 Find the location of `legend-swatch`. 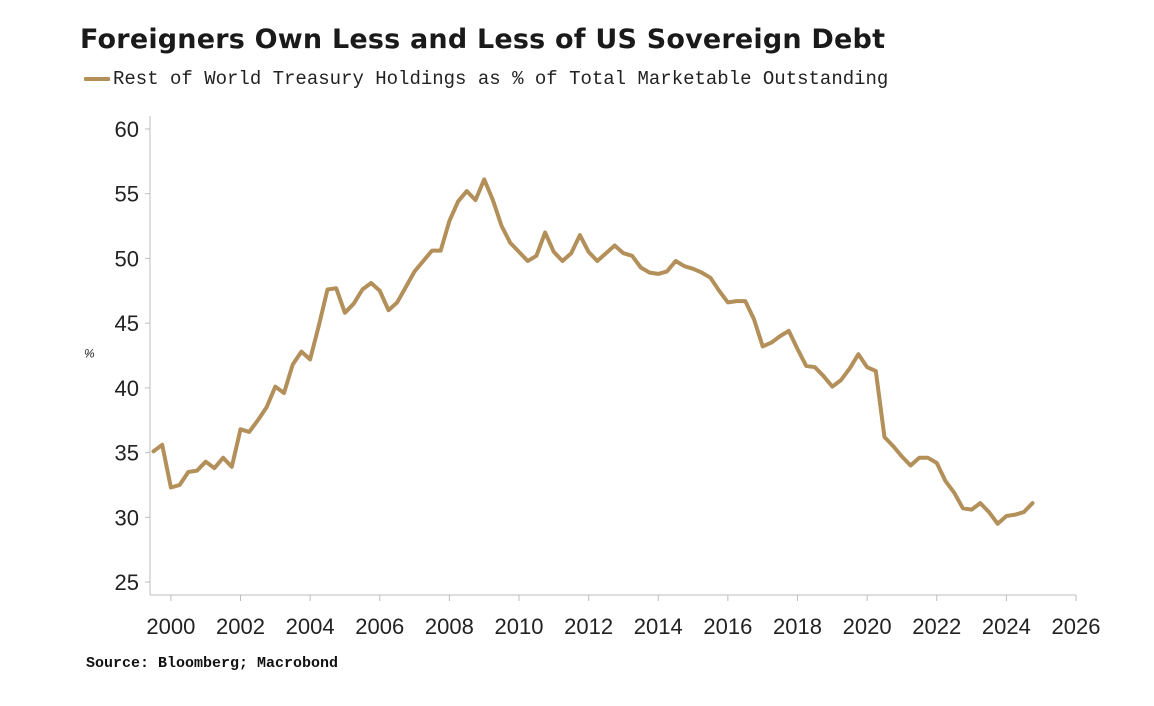

legend-swatch is located at coordinates (97, 79).